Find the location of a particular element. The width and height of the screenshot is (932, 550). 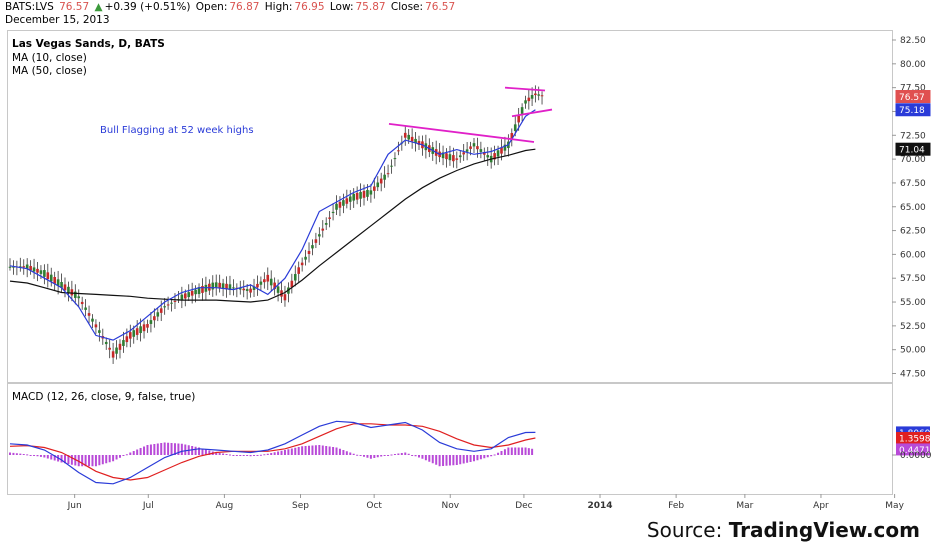

ma10-tag-bg is located at coordinates (913, 110).